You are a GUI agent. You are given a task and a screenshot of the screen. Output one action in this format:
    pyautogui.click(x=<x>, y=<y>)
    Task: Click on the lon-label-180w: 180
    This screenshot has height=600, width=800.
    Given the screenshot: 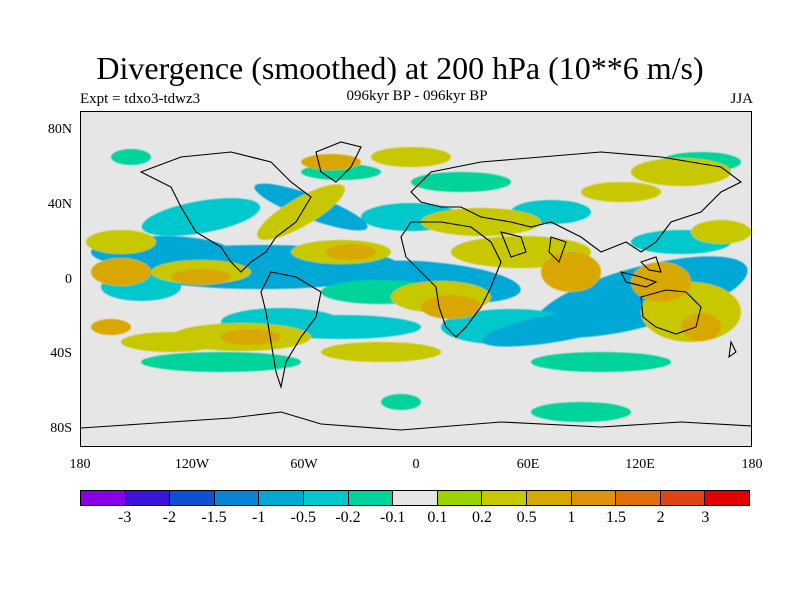 What is the action you would take?
    pyautogui.click(x=80, y=464)
    